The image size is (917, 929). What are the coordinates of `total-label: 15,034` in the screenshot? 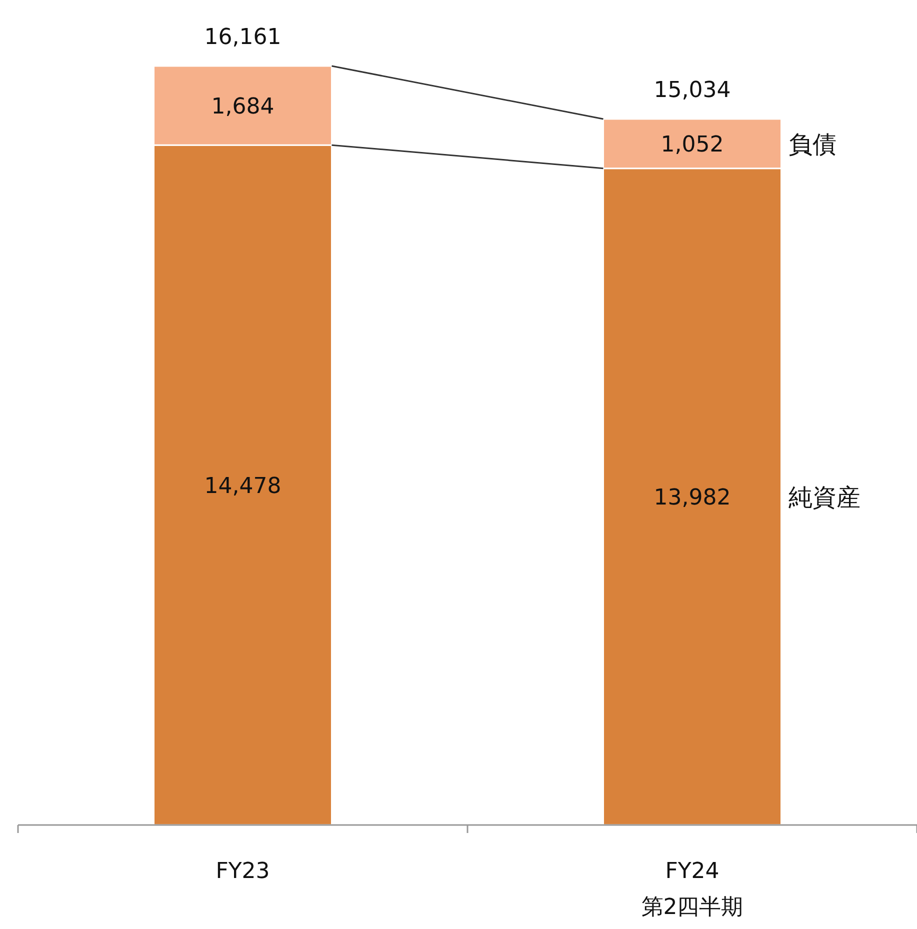 It's located at (692, 90).